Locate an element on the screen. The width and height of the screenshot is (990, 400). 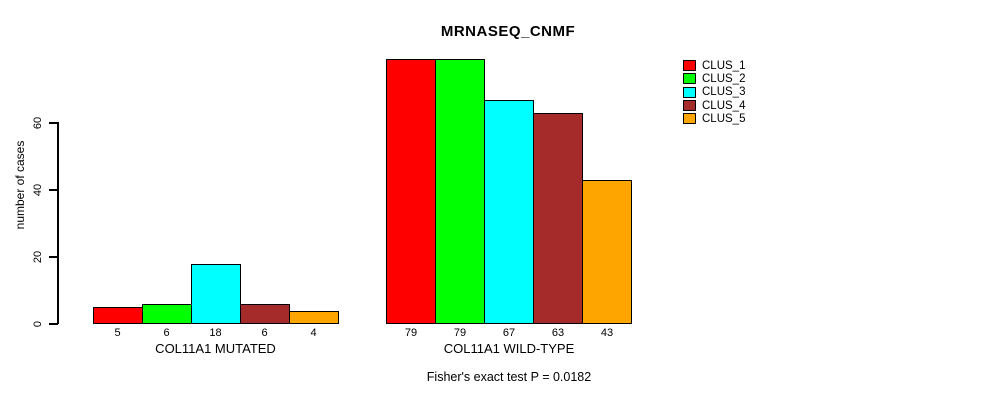
legend-row-clus_3: CLUS_3 is located at coordinates (714, 92).